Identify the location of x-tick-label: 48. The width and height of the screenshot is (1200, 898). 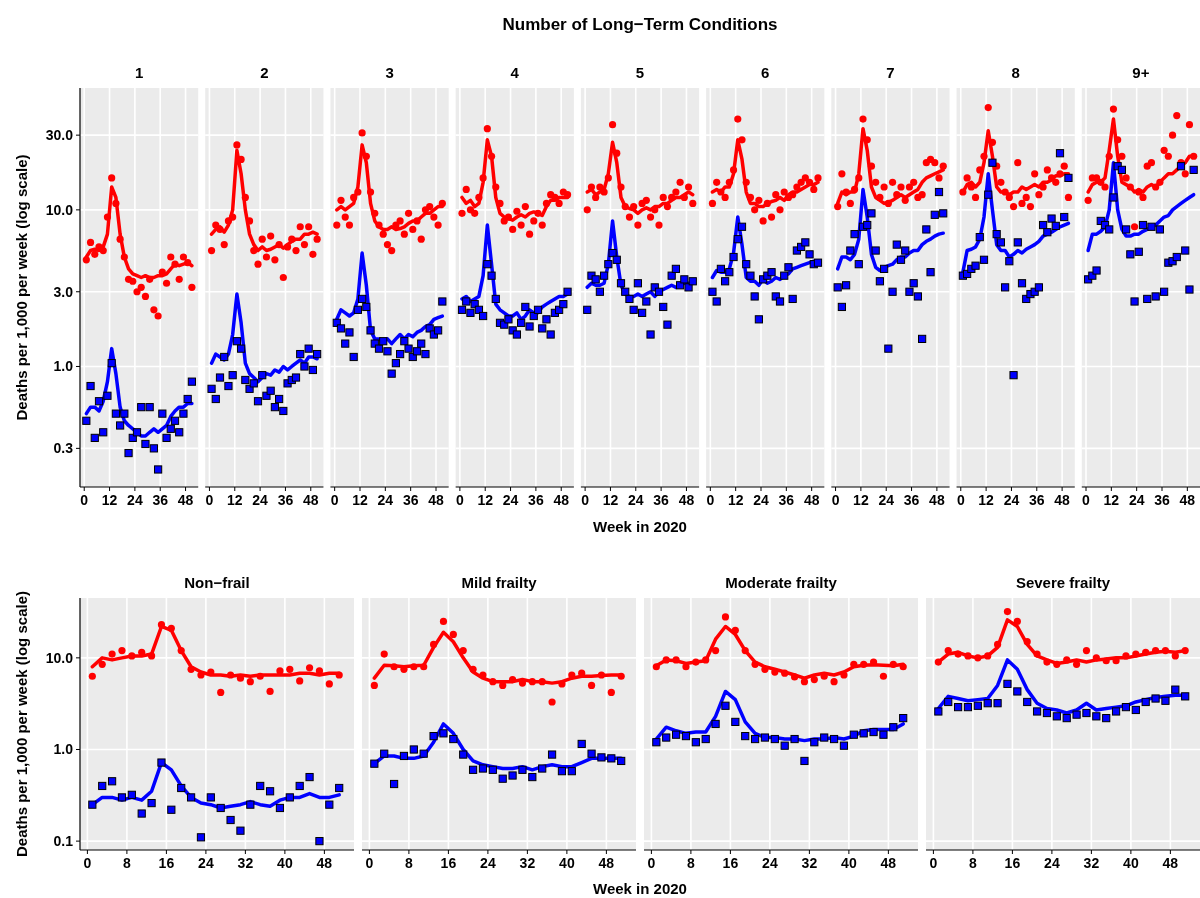
(888, 863).